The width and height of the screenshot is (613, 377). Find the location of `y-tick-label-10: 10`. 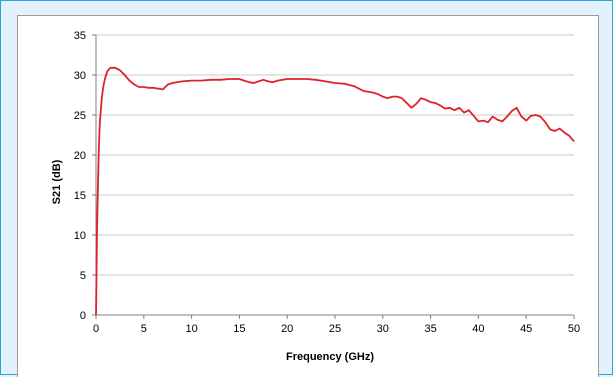

y-tick-label-10: 10 is located at coordinates (80, 236).